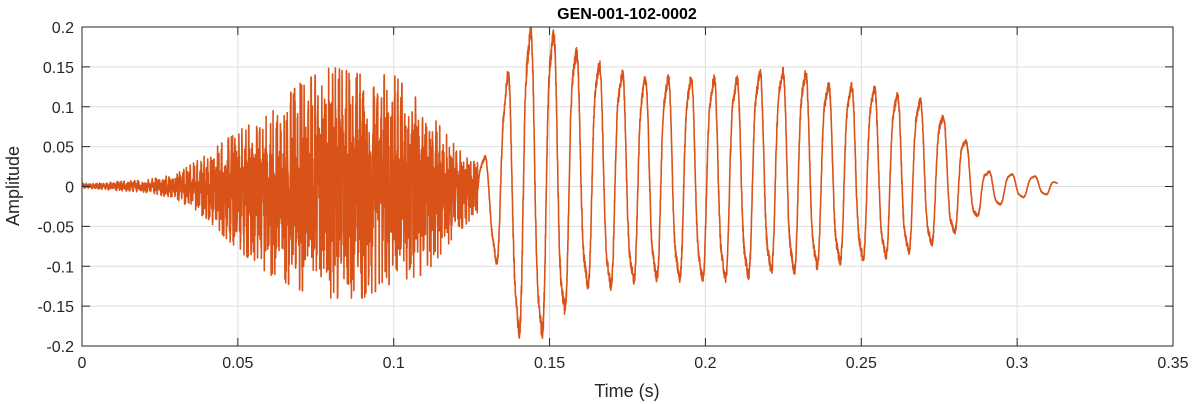 The width and height of the screenshot is (1193, 404). I want to click on x-tick-label: 0, so click(82, 363).